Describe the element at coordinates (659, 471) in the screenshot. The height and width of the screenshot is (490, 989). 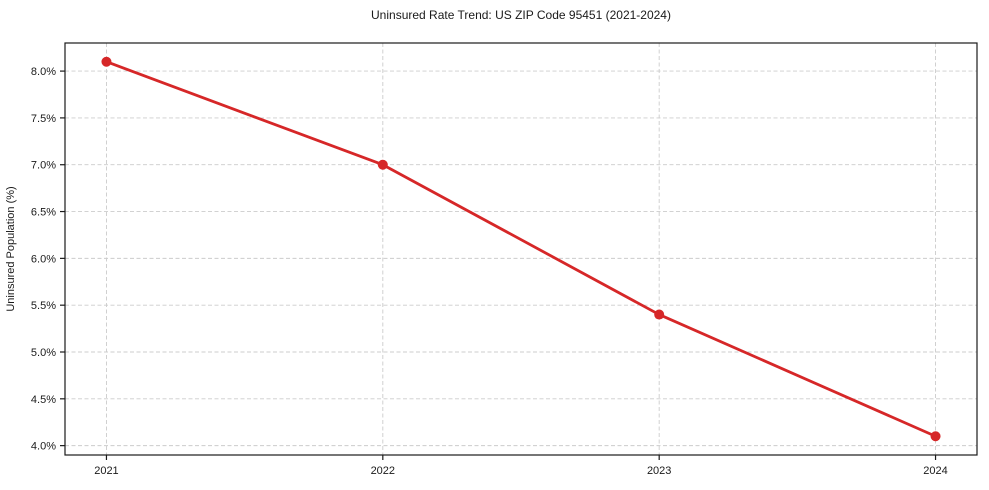
I see `x-tick-label: 2023` at that location.